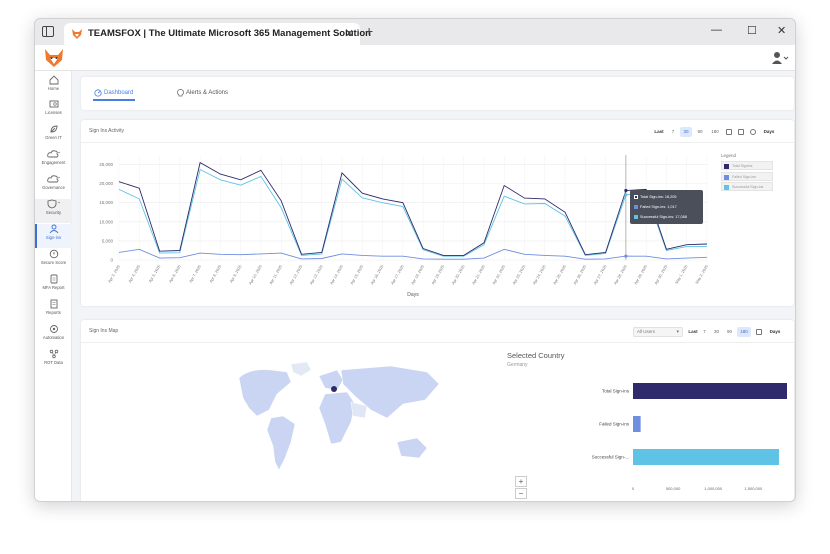  Describe the element at coordinates (704, 331) in the screenshot. I see `map-range-7-button: 7` at that location.